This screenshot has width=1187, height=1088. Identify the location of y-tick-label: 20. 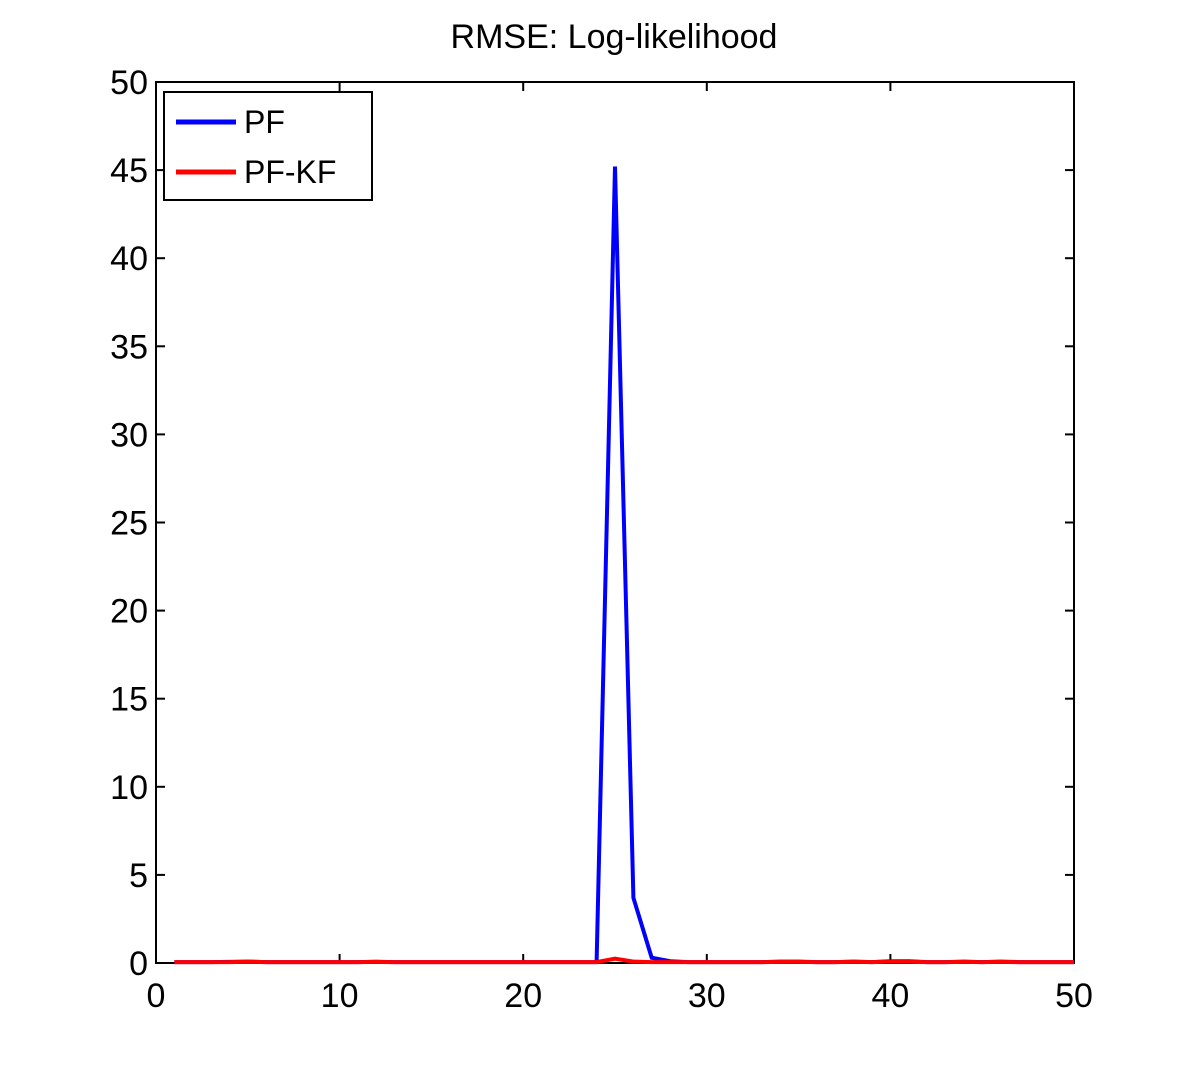
(129, 612).